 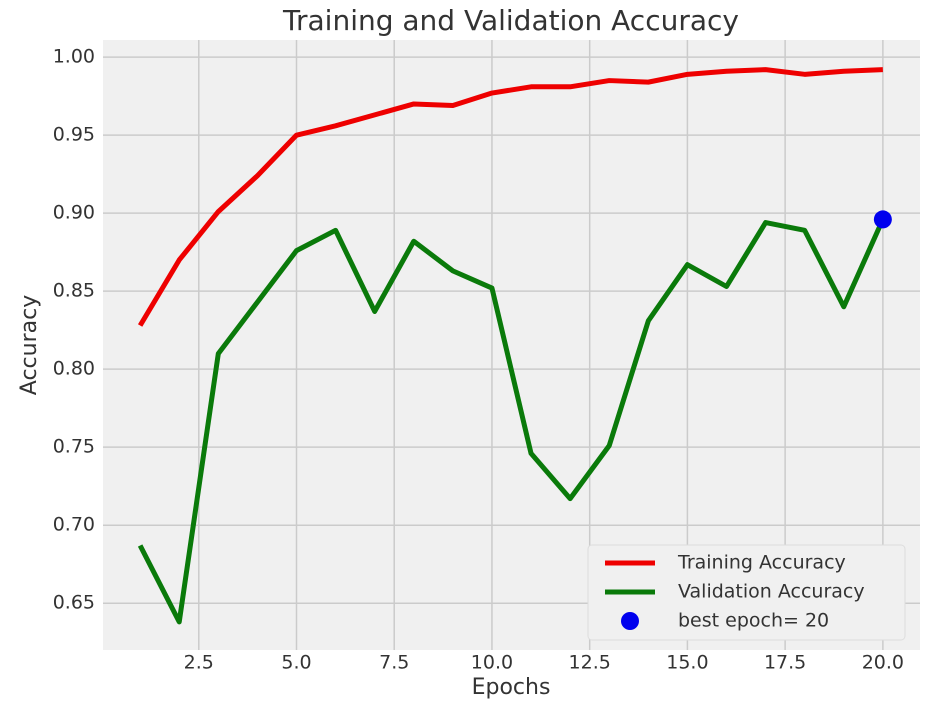 I want to click on y-axis-label: Accuracy, so click(x=29, y=345).